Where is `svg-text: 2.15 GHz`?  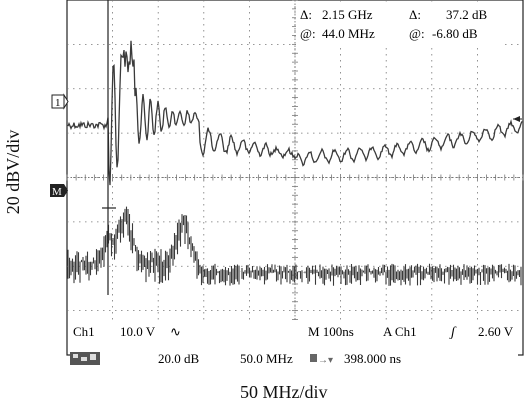 svg-text: 2.15 GHz is located at coordinates (347, 14).